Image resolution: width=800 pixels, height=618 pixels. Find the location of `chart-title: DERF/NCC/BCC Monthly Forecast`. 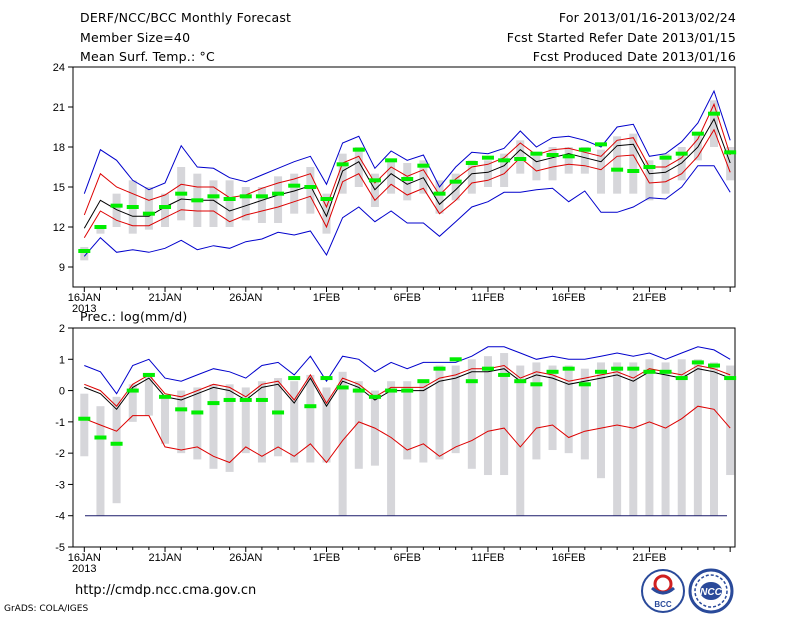

chart-title: DERF/NCC/BCC Monthly Forecast is located at coordinates (186, 17).